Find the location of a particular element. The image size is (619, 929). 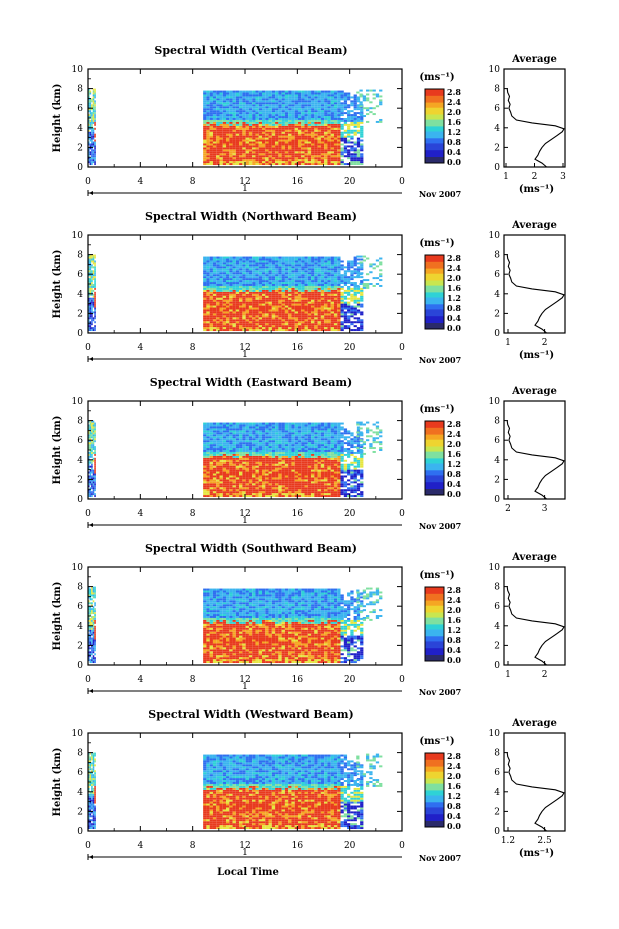

profile-curve is located at coordinates (535, 128).